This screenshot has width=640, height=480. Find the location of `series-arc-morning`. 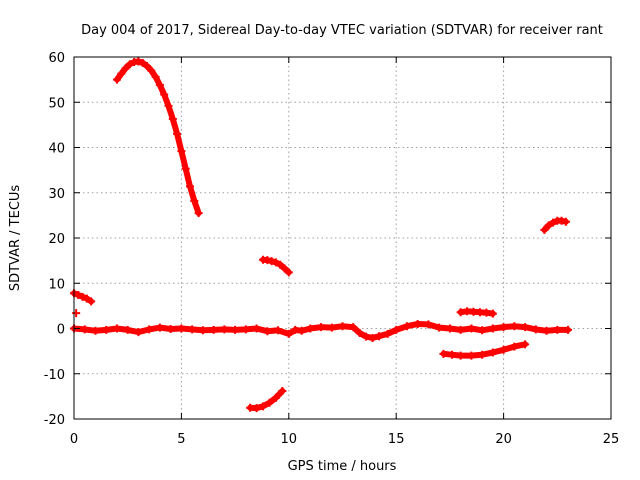

series-arc-morning is located at coordinates (157, 137).